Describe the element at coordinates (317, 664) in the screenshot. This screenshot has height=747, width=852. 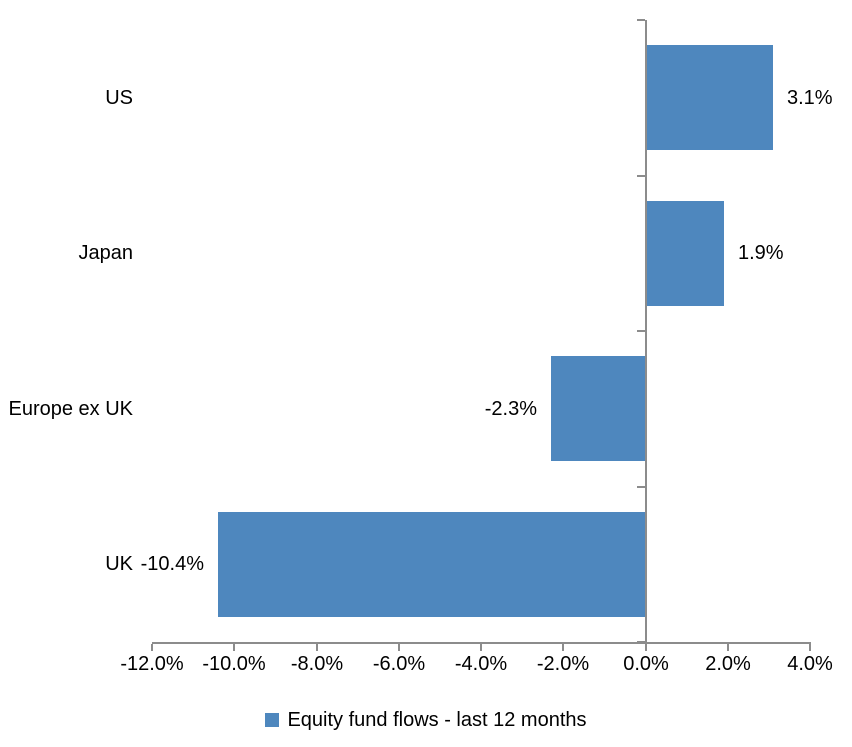
I see `x-tick-label: -8.0%` at that location.